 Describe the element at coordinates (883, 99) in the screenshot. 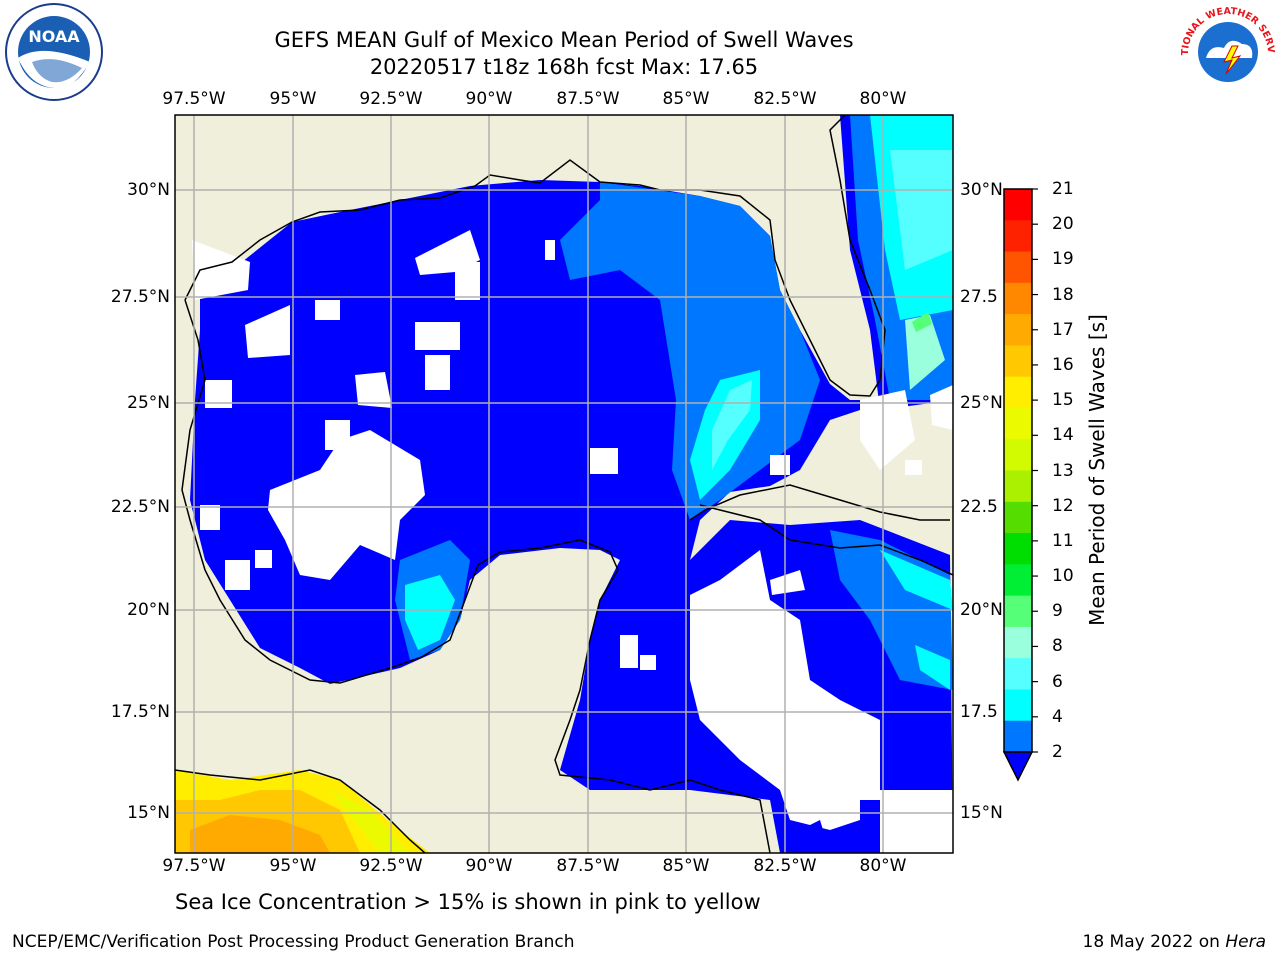

I see `lon-tick-top: 80°W` at that location.